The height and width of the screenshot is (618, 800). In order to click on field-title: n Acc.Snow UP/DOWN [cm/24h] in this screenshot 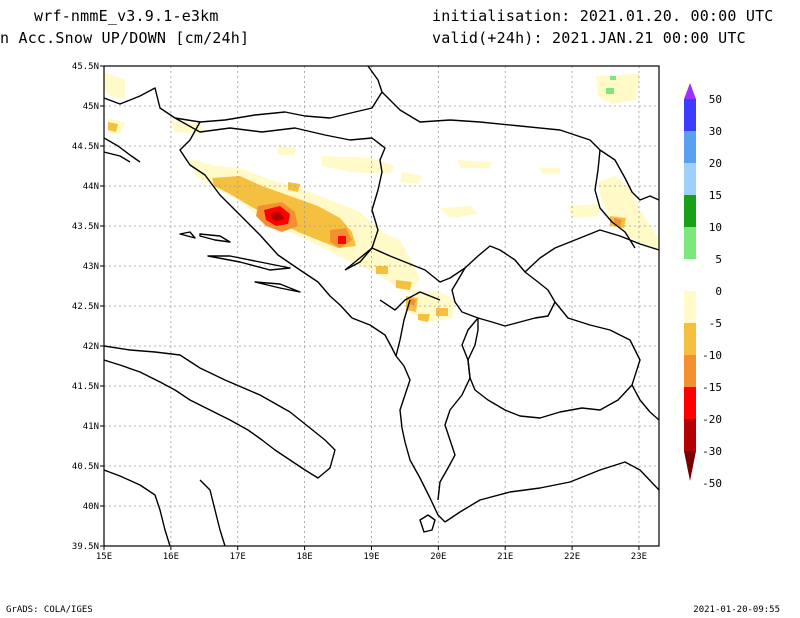, I will do `click(125, 38)`.